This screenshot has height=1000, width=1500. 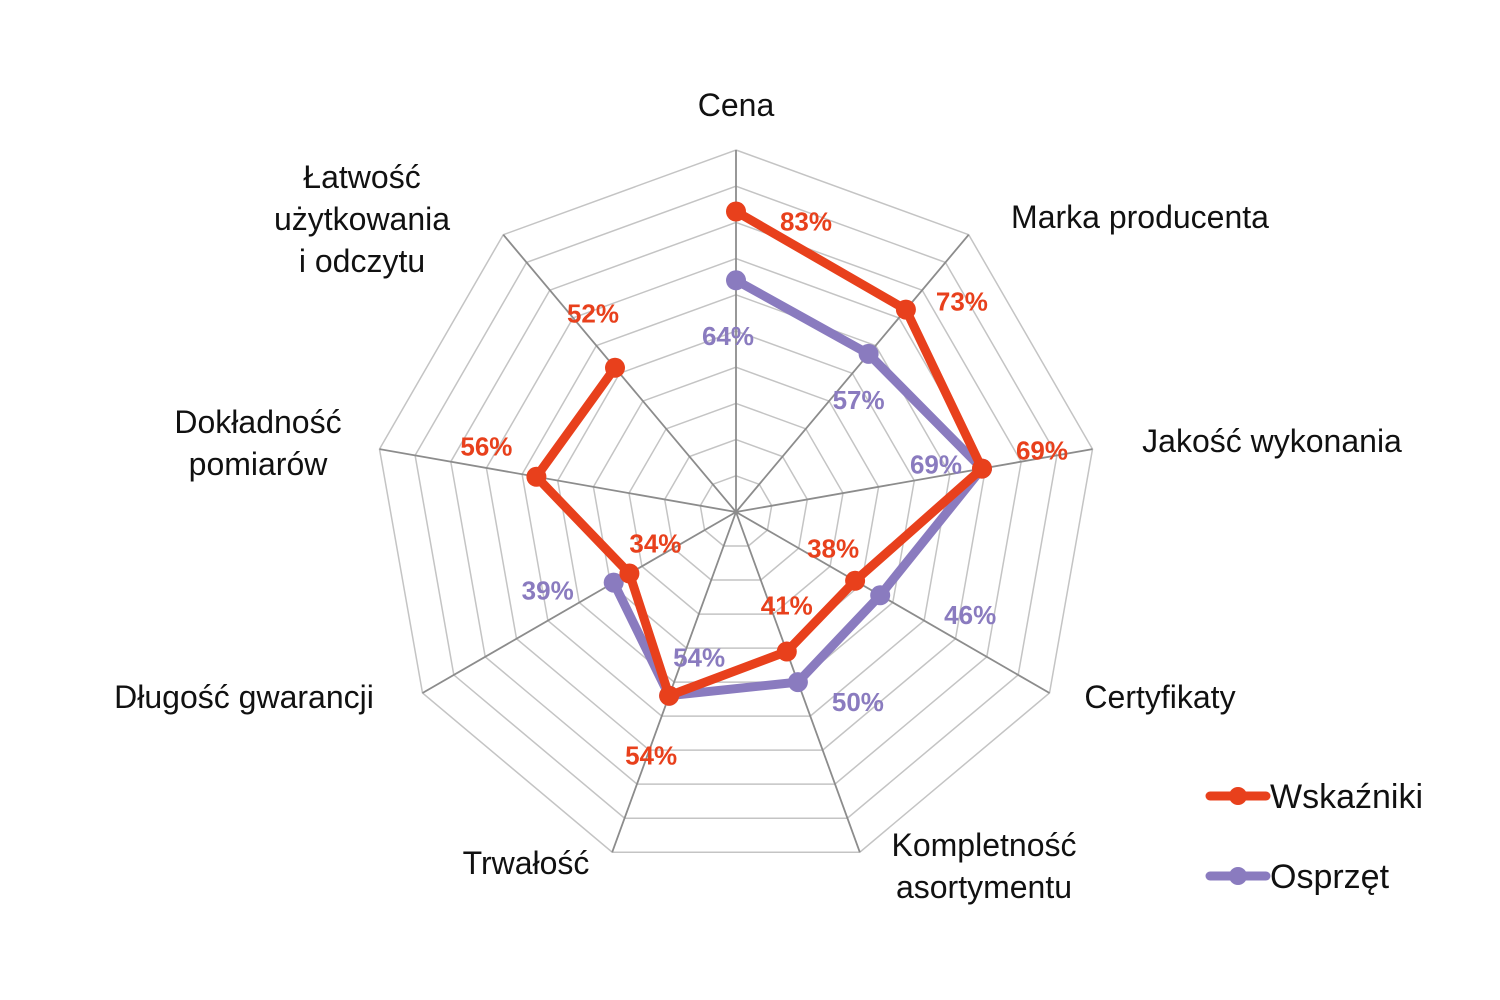 I want to click on axis-spoke-marka-producenta, so click(x=852, y=373).